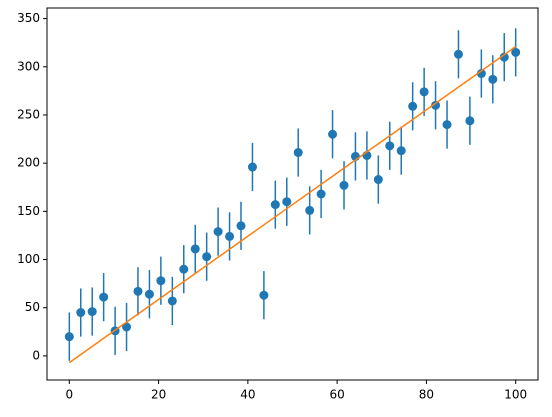 This screenshot has width=552, height=417. I want to click on y-tick-label: 0, so click(36, 355).